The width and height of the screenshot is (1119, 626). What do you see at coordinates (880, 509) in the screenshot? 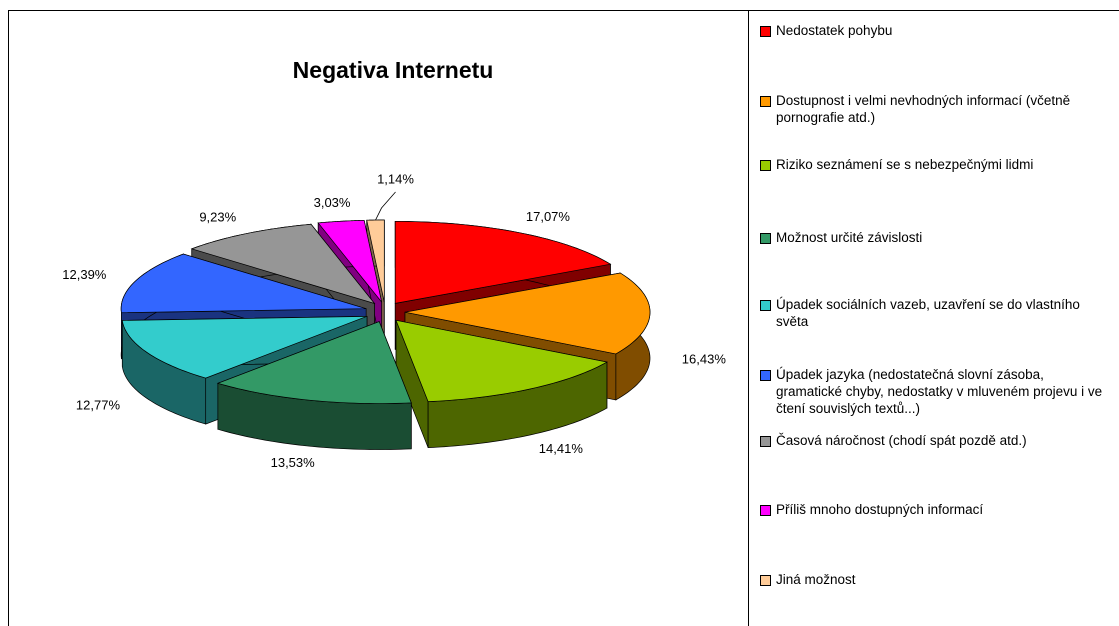
I see `legend-label: Příliš mnoho dostupných informací` at bounding box center [880, 509].